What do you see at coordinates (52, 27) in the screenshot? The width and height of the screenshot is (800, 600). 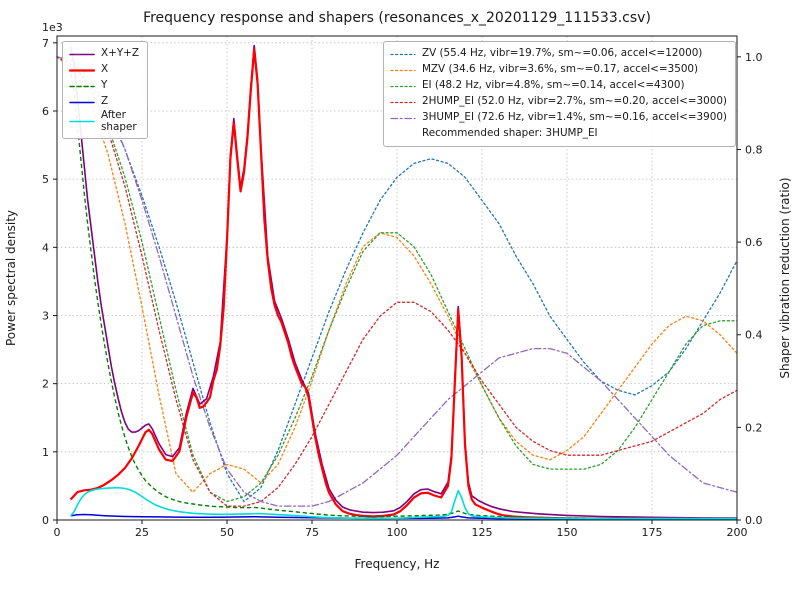 I see `y-axis-offset-label: 1e3` at bounding box center [52, 27].